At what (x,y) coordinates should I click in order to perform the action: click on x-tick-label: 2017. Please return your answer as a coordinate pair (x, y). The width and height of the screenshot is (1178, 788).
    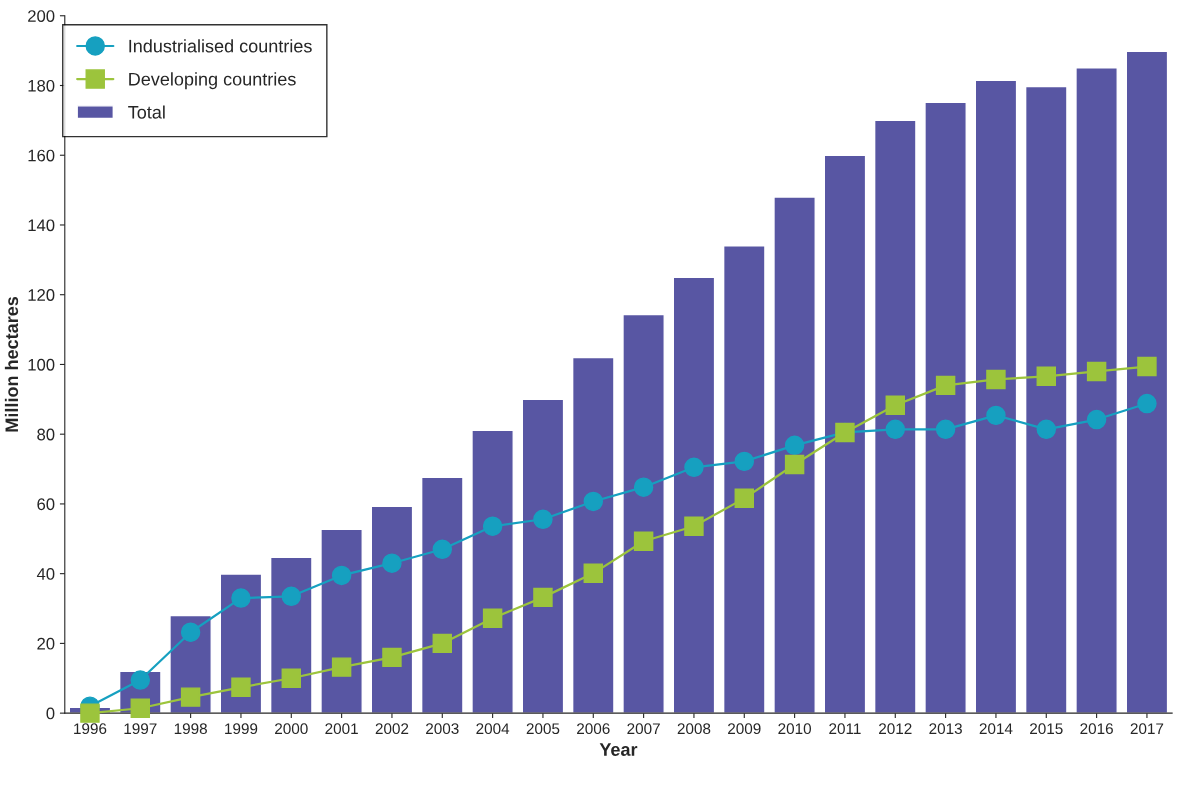
    Looking at the image, I should click on (1147, 729).